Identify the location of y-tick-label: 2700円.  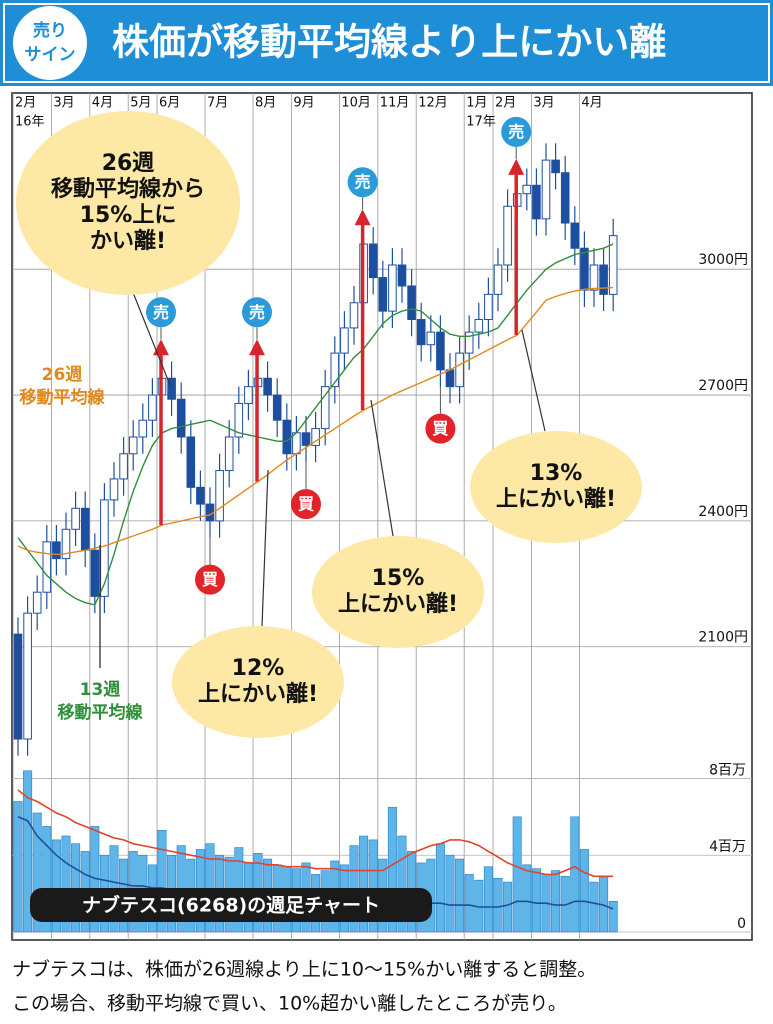
(723, 386).